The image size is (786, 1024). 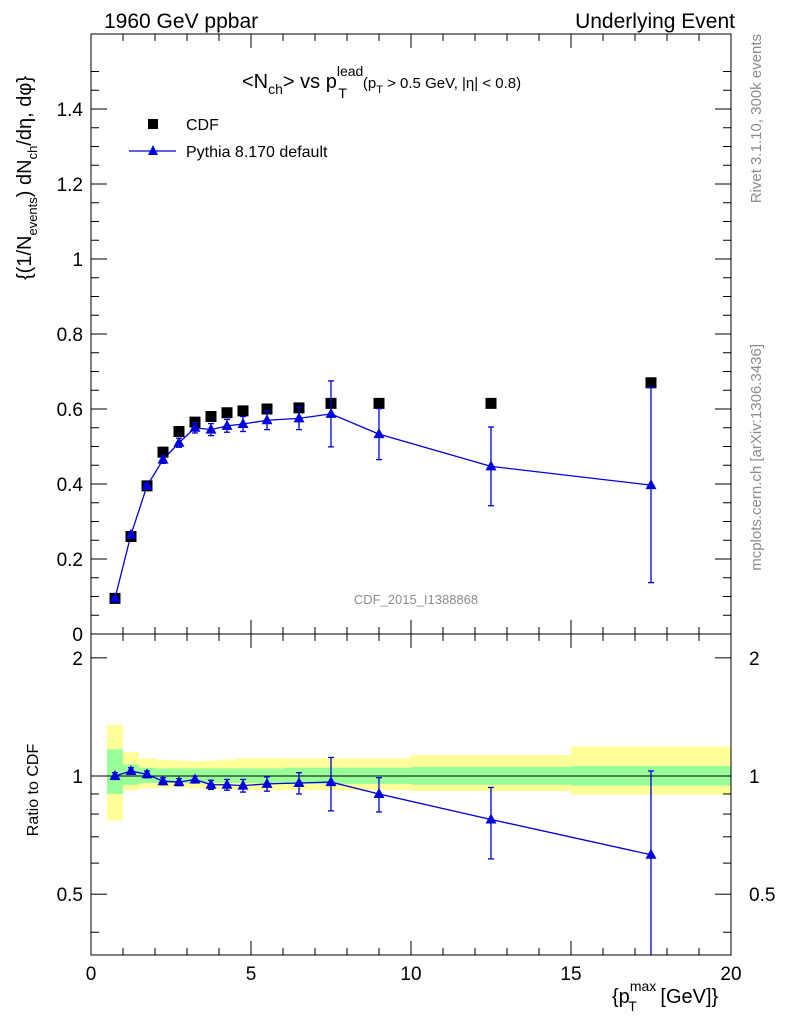 I want to click on main-ytick-label: 0, so click(x=77, y=635).